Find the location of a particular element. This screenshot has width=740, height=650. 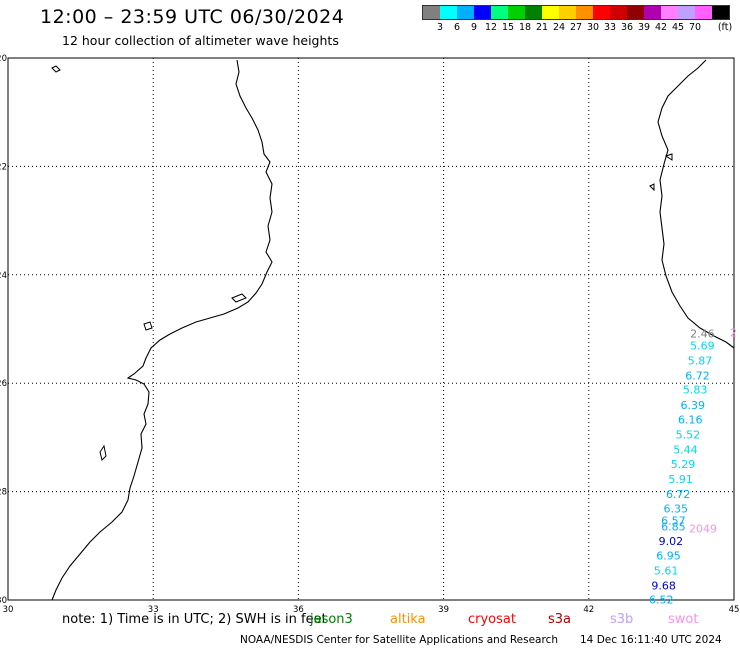

satellite-label-swot: swot is located at coordinates (683, 619).